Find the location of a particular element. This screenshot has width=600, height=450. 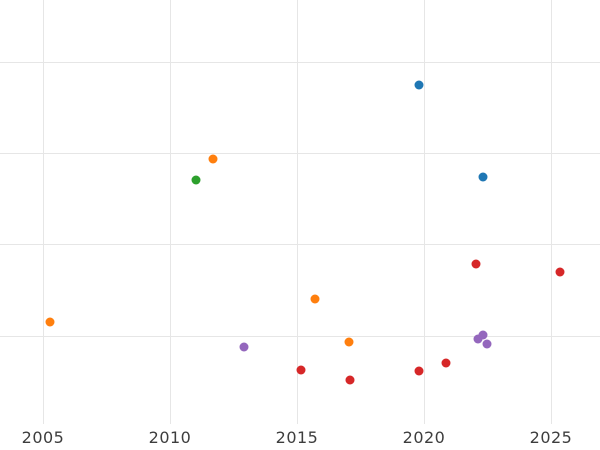

x-tick-label: 2010 is located at coordinates (170, 437).